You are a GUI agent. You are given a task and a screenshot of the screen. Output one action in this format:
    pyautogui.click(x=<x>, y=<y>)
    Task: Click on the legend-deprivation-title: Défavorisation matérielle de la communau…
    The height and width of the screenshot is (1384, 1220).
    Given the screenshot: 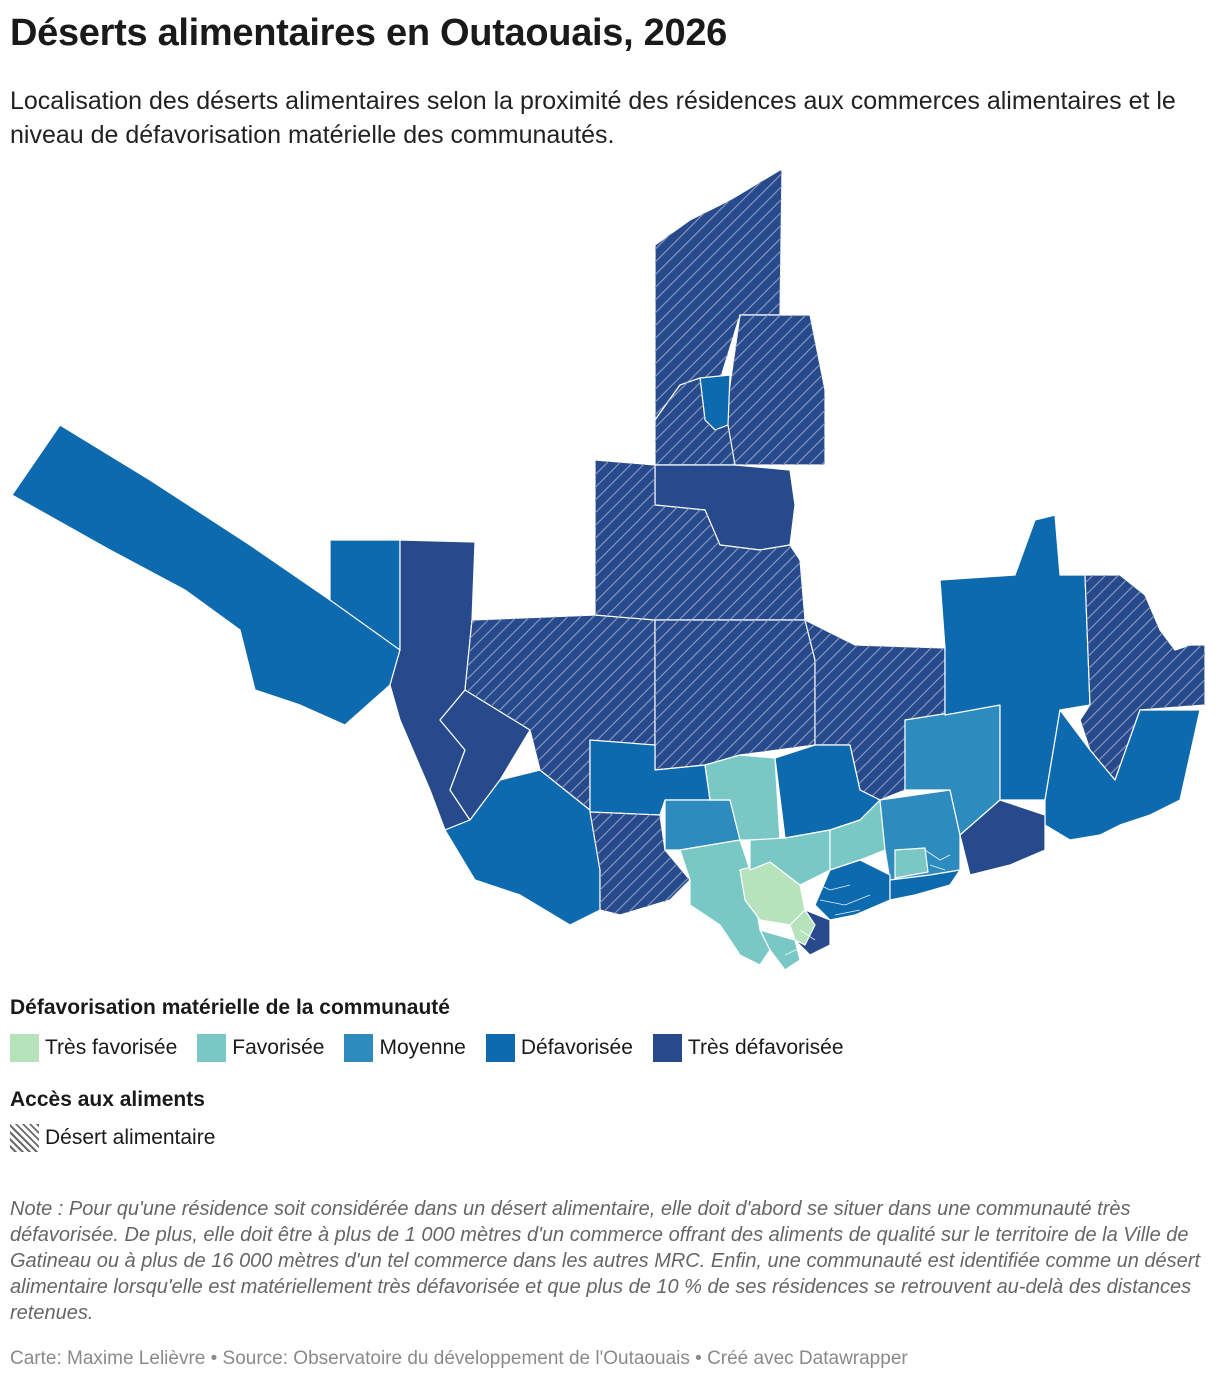 What is the action you would take?
    pyautogui.click(x=230, y=1007)
    